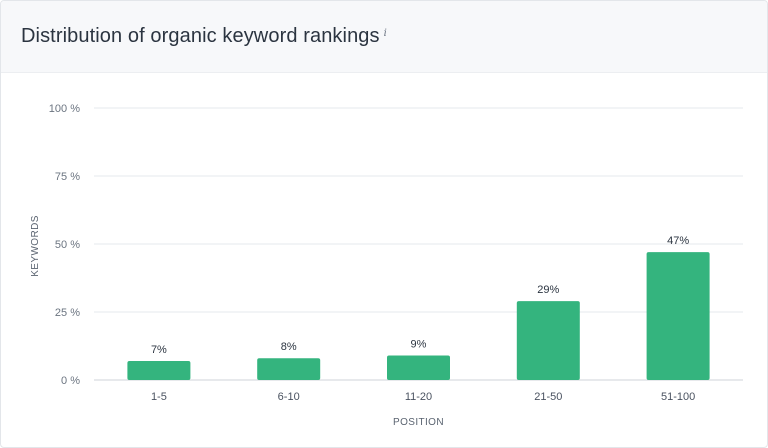 The image size is (768, 448). Describe the element at coordinates (419, 345) in the screenshot. I see `data-label: 9%` at that location.